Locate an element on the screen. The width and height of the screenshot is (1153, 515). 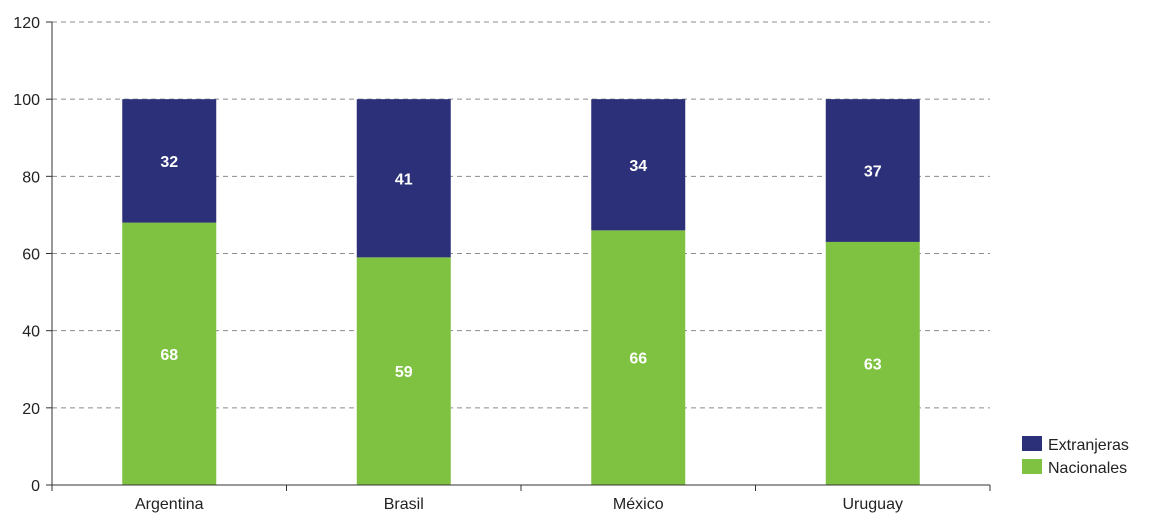
legend-swatch-extranjeras is located at coordinates (1032, 443).